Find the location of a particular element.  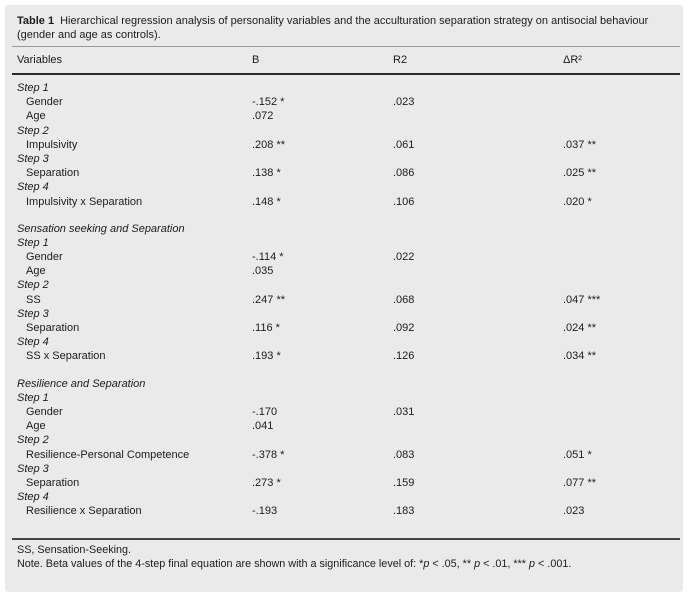

cell-r2: .106 is located at coordinates (404, 201).